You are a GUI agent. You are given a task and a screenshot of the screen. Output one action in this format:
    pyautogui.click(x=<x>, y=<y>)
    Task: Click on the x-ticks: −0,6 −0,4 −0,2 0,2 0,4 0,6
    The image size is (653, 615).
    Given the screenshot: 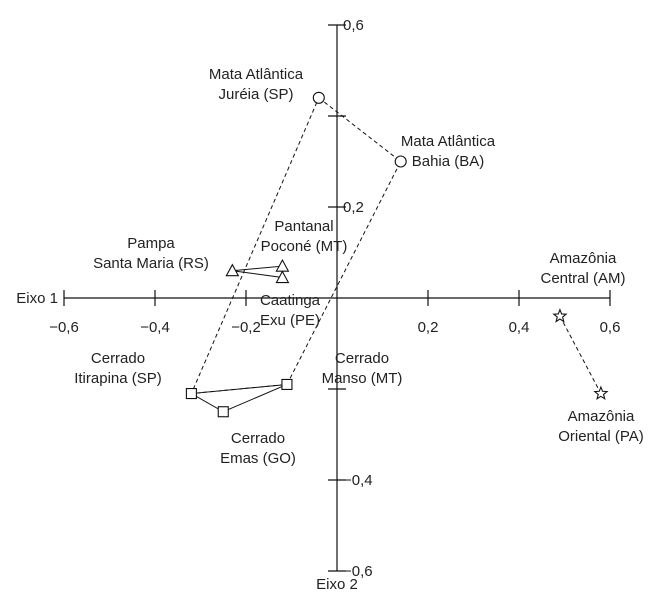 What is the action you would take?
    pyautogui.click(x=334, y=313)
    